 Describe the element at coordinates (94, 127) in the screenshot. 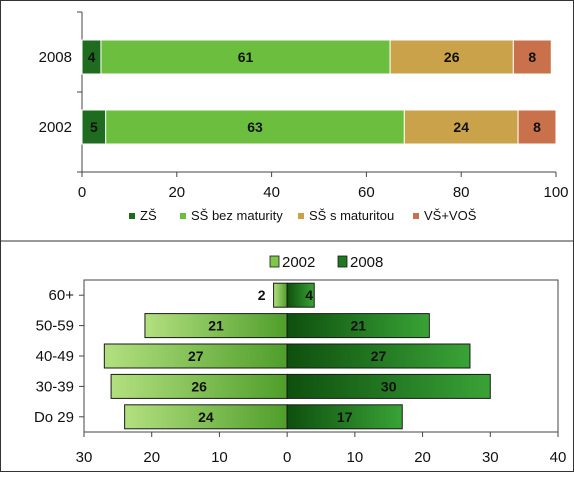

I see `data-label: 5` at that location.